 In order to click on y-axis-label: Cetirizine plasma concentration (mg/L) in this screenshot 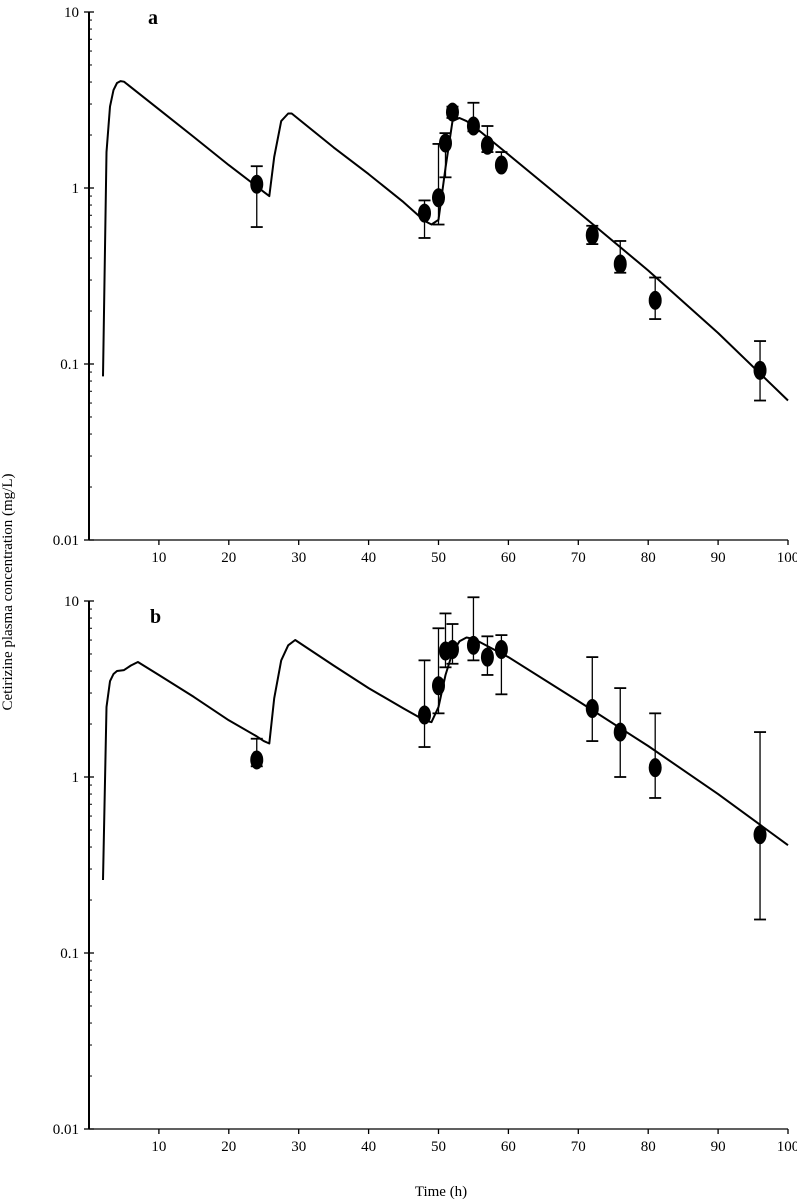, I will do `click(8, 591)`.